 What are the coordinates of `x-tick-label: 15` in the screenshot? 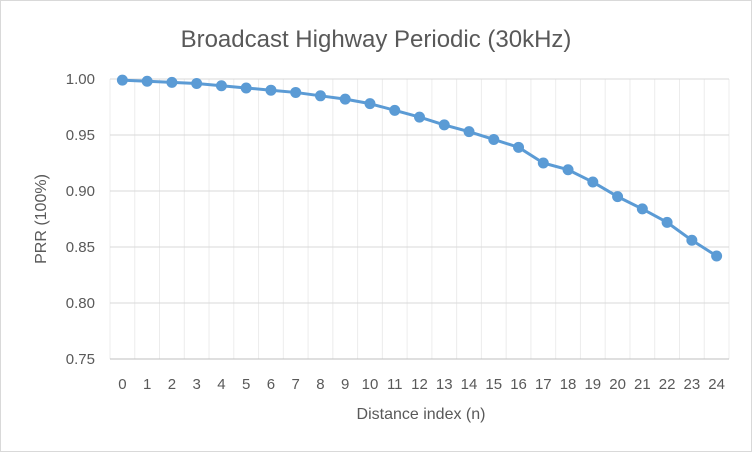 It's located at (493, 384).